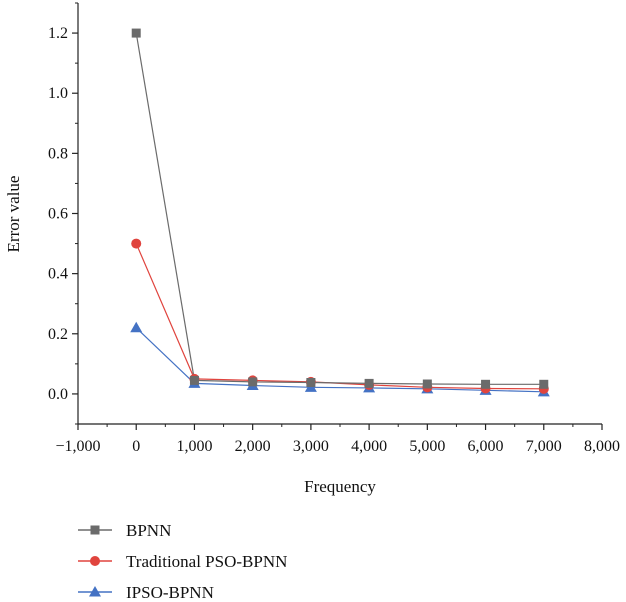  Describe the element at coordinates (136, 243) in the screenshot. I see `data-point-traditional-pso-bpnn` at that location.